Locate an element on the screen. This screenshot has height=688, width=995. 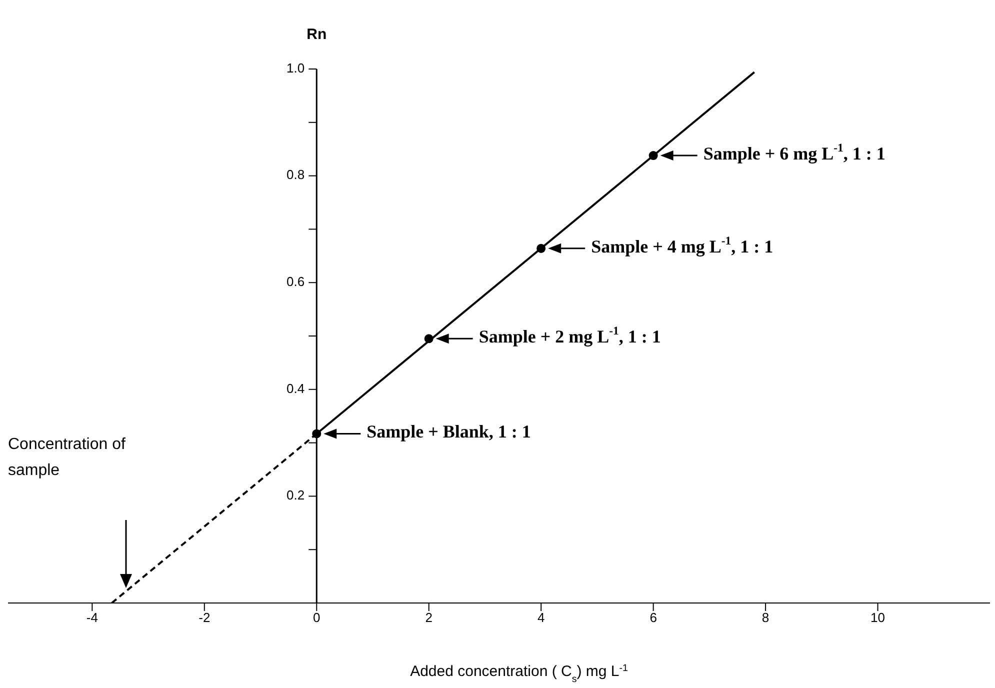
x-axis-title: Added concentration ( C$_{s}$) mg L$^{-1}$ is located at coordinates (519, 673).